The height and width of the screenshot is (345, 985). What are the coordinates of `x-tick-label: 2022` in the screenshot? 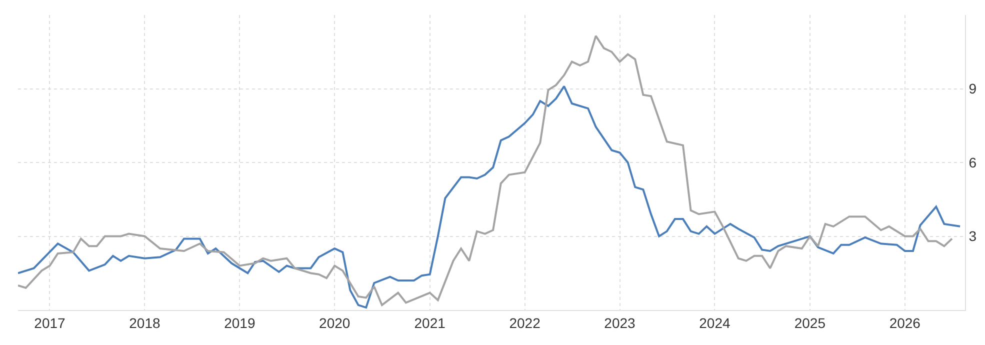 It's located at (525, 322).